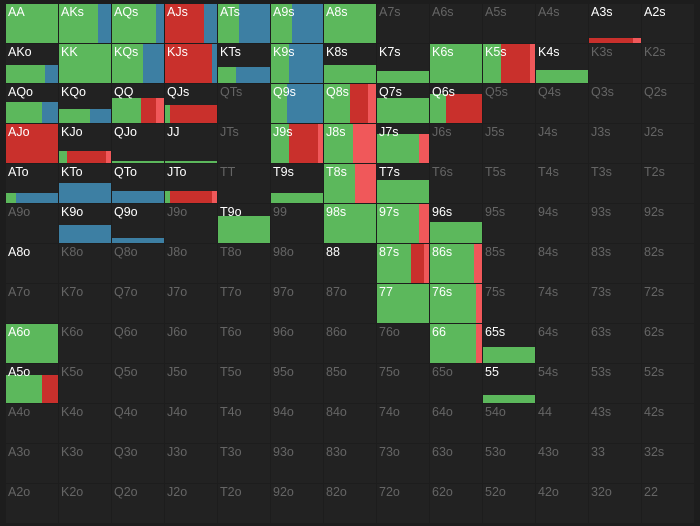  I want to click on hand-cell-43s: 43s, so click(615, 423).